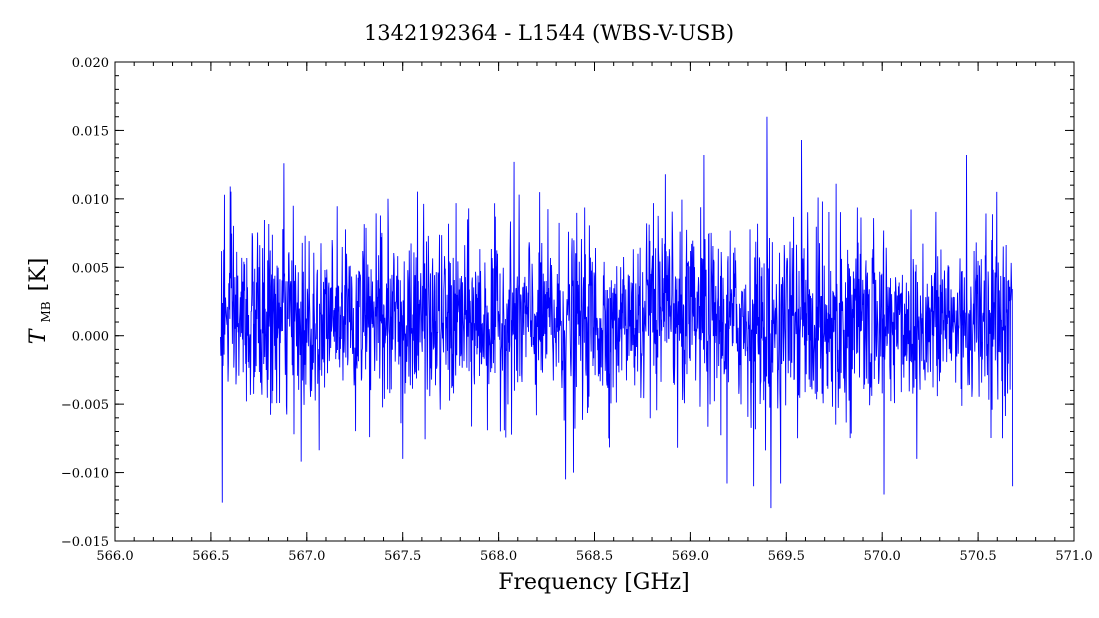 The width and height of the screenshot is (1099, 618). Describe the element at coordinates (402, 556) in the screenshot. I see `x-tick-label: 567.5` at that location.